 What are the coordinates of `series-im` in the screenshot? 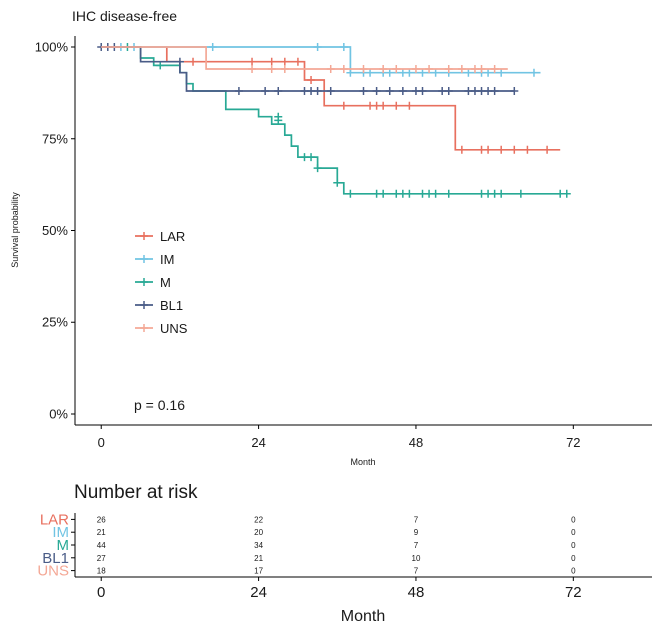 It's located at (321, 60).